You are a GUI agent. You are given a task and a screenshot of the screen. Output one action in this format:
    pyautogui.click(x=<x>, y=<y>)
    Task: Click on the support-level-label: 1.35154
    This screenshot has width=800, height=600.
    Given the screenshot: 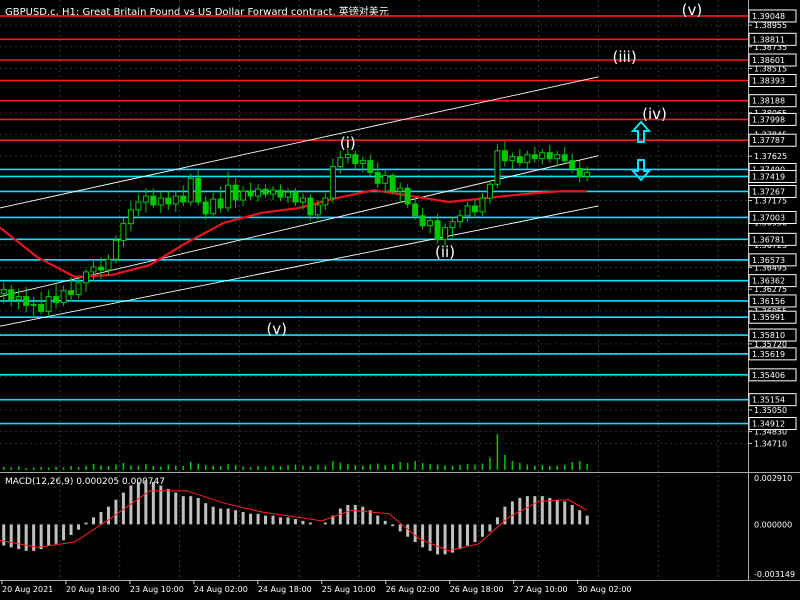 What is the action you would take?
    pyautogui.click(x=768, y=400)
    